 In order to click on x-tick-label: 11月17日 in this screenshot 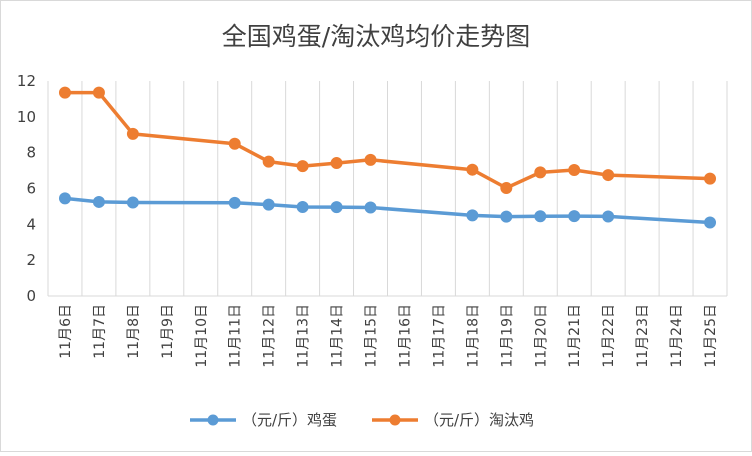, I will do `click(439, 336)`.